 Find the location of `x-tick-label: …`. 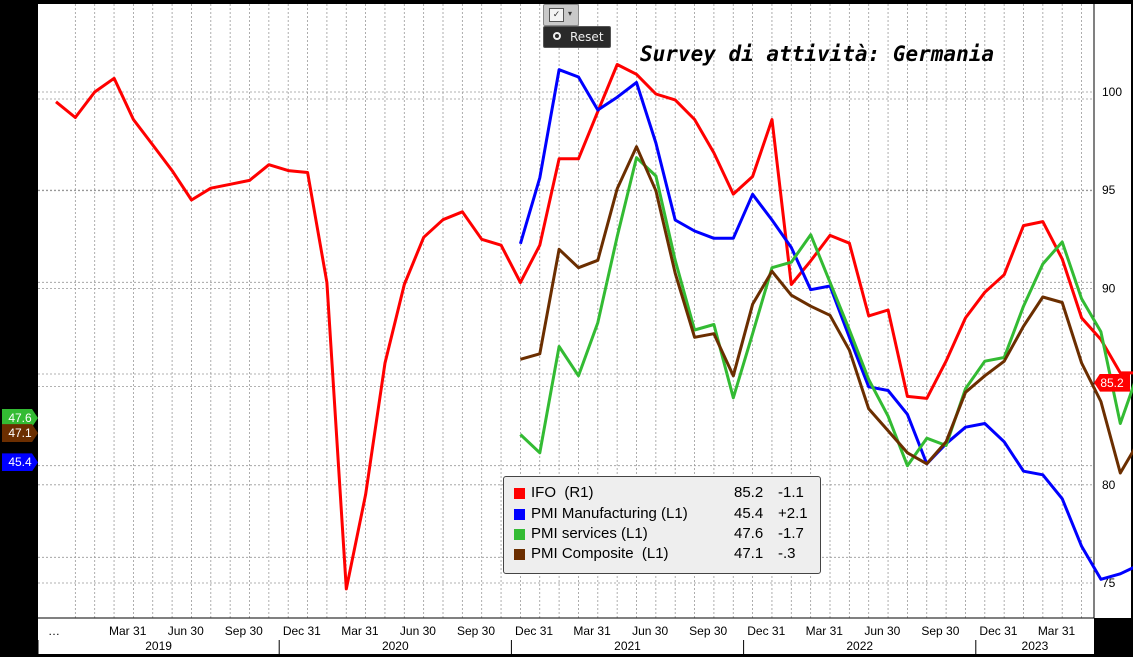

x-tick-label: … is located at coordinates (54, 631).